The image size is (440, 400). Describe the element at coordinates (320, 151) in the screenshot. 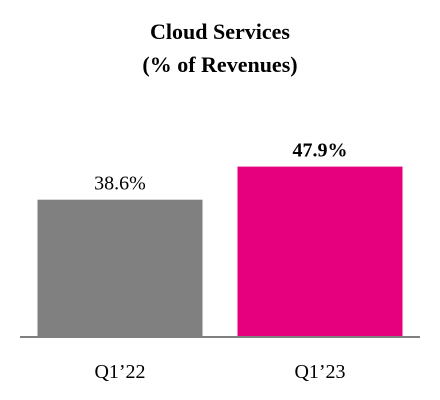

I see `value-label-1: 47.9%` at that location.